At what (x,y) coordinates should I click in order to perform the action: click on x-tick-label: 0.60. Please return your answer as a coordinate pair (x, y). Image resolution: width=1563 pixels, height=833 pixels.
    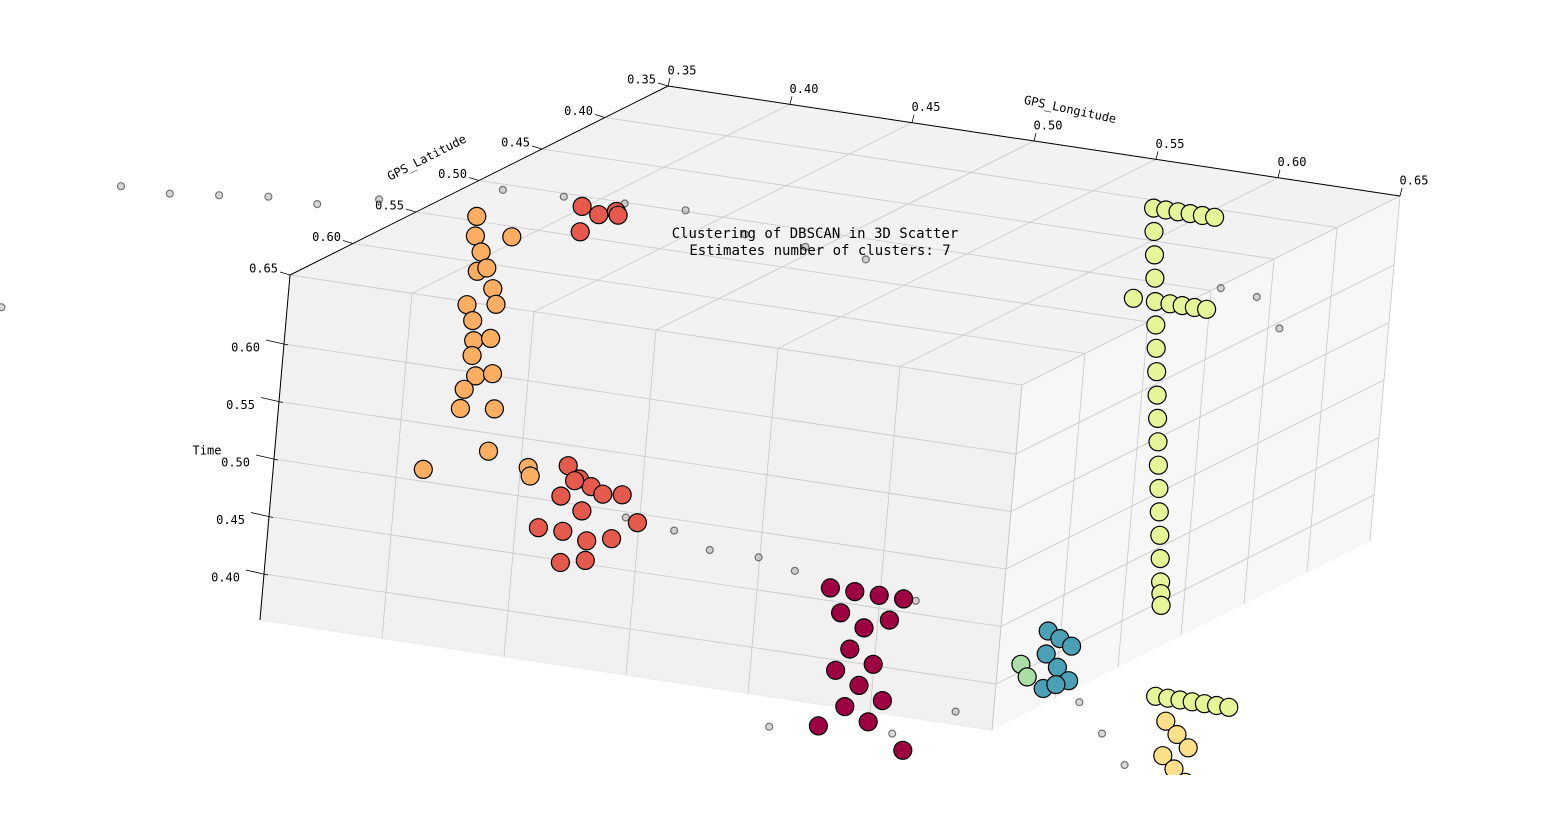
    Looking at the image, I should click on (1292, 162).